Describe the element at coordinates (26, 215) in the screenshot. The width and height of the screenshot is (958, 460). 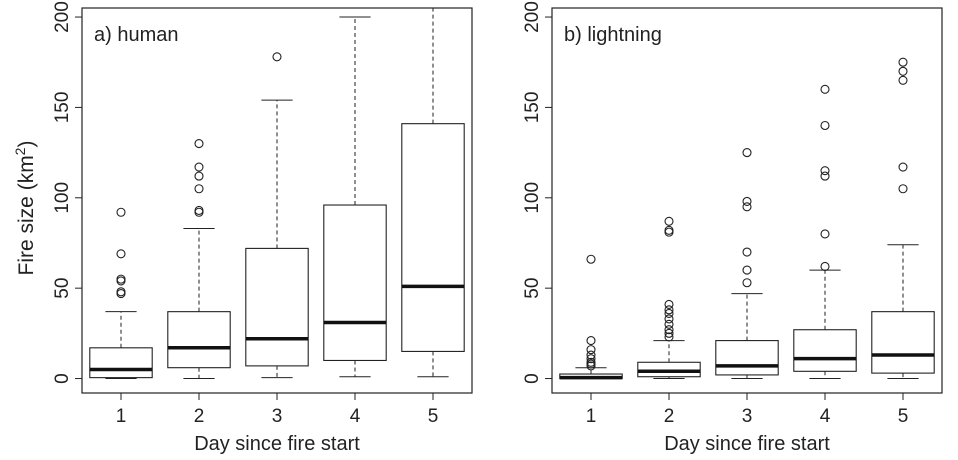
I see `y-axis-label-main: Fire size (km` at that location.